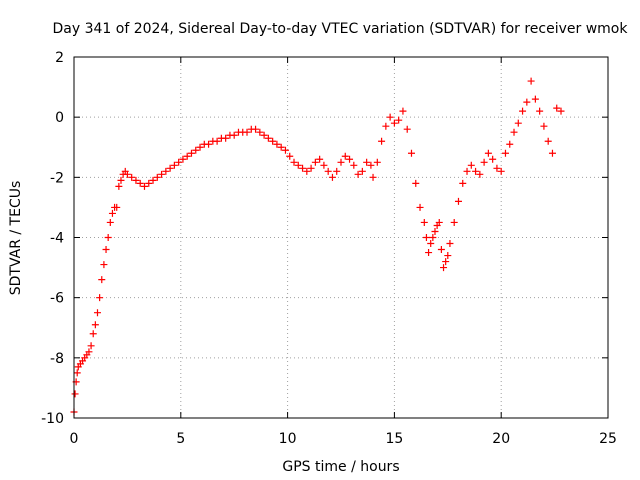  Describe the element at coordinates (59, 58) in the screenshot. I see `y-tick-label: 2` at that location.